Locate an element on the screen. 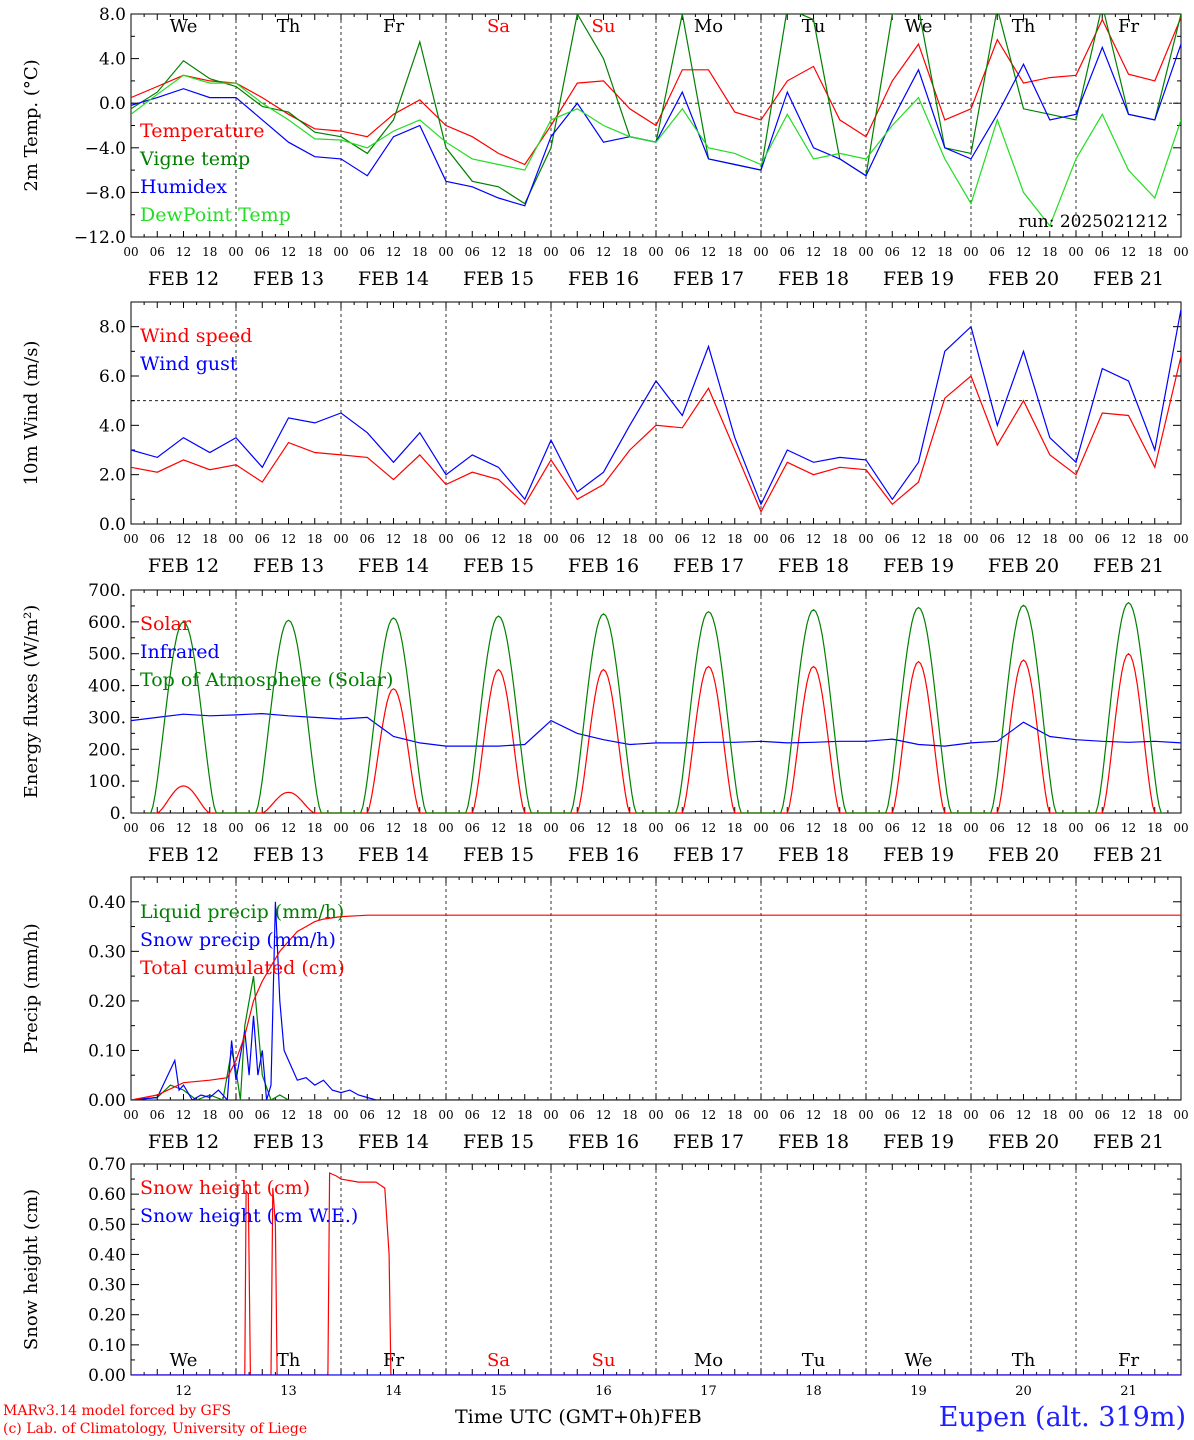 The width and height of the screenshot is (1194, 1440). weekday-label: Sa is located at coordinates (498, 1360).